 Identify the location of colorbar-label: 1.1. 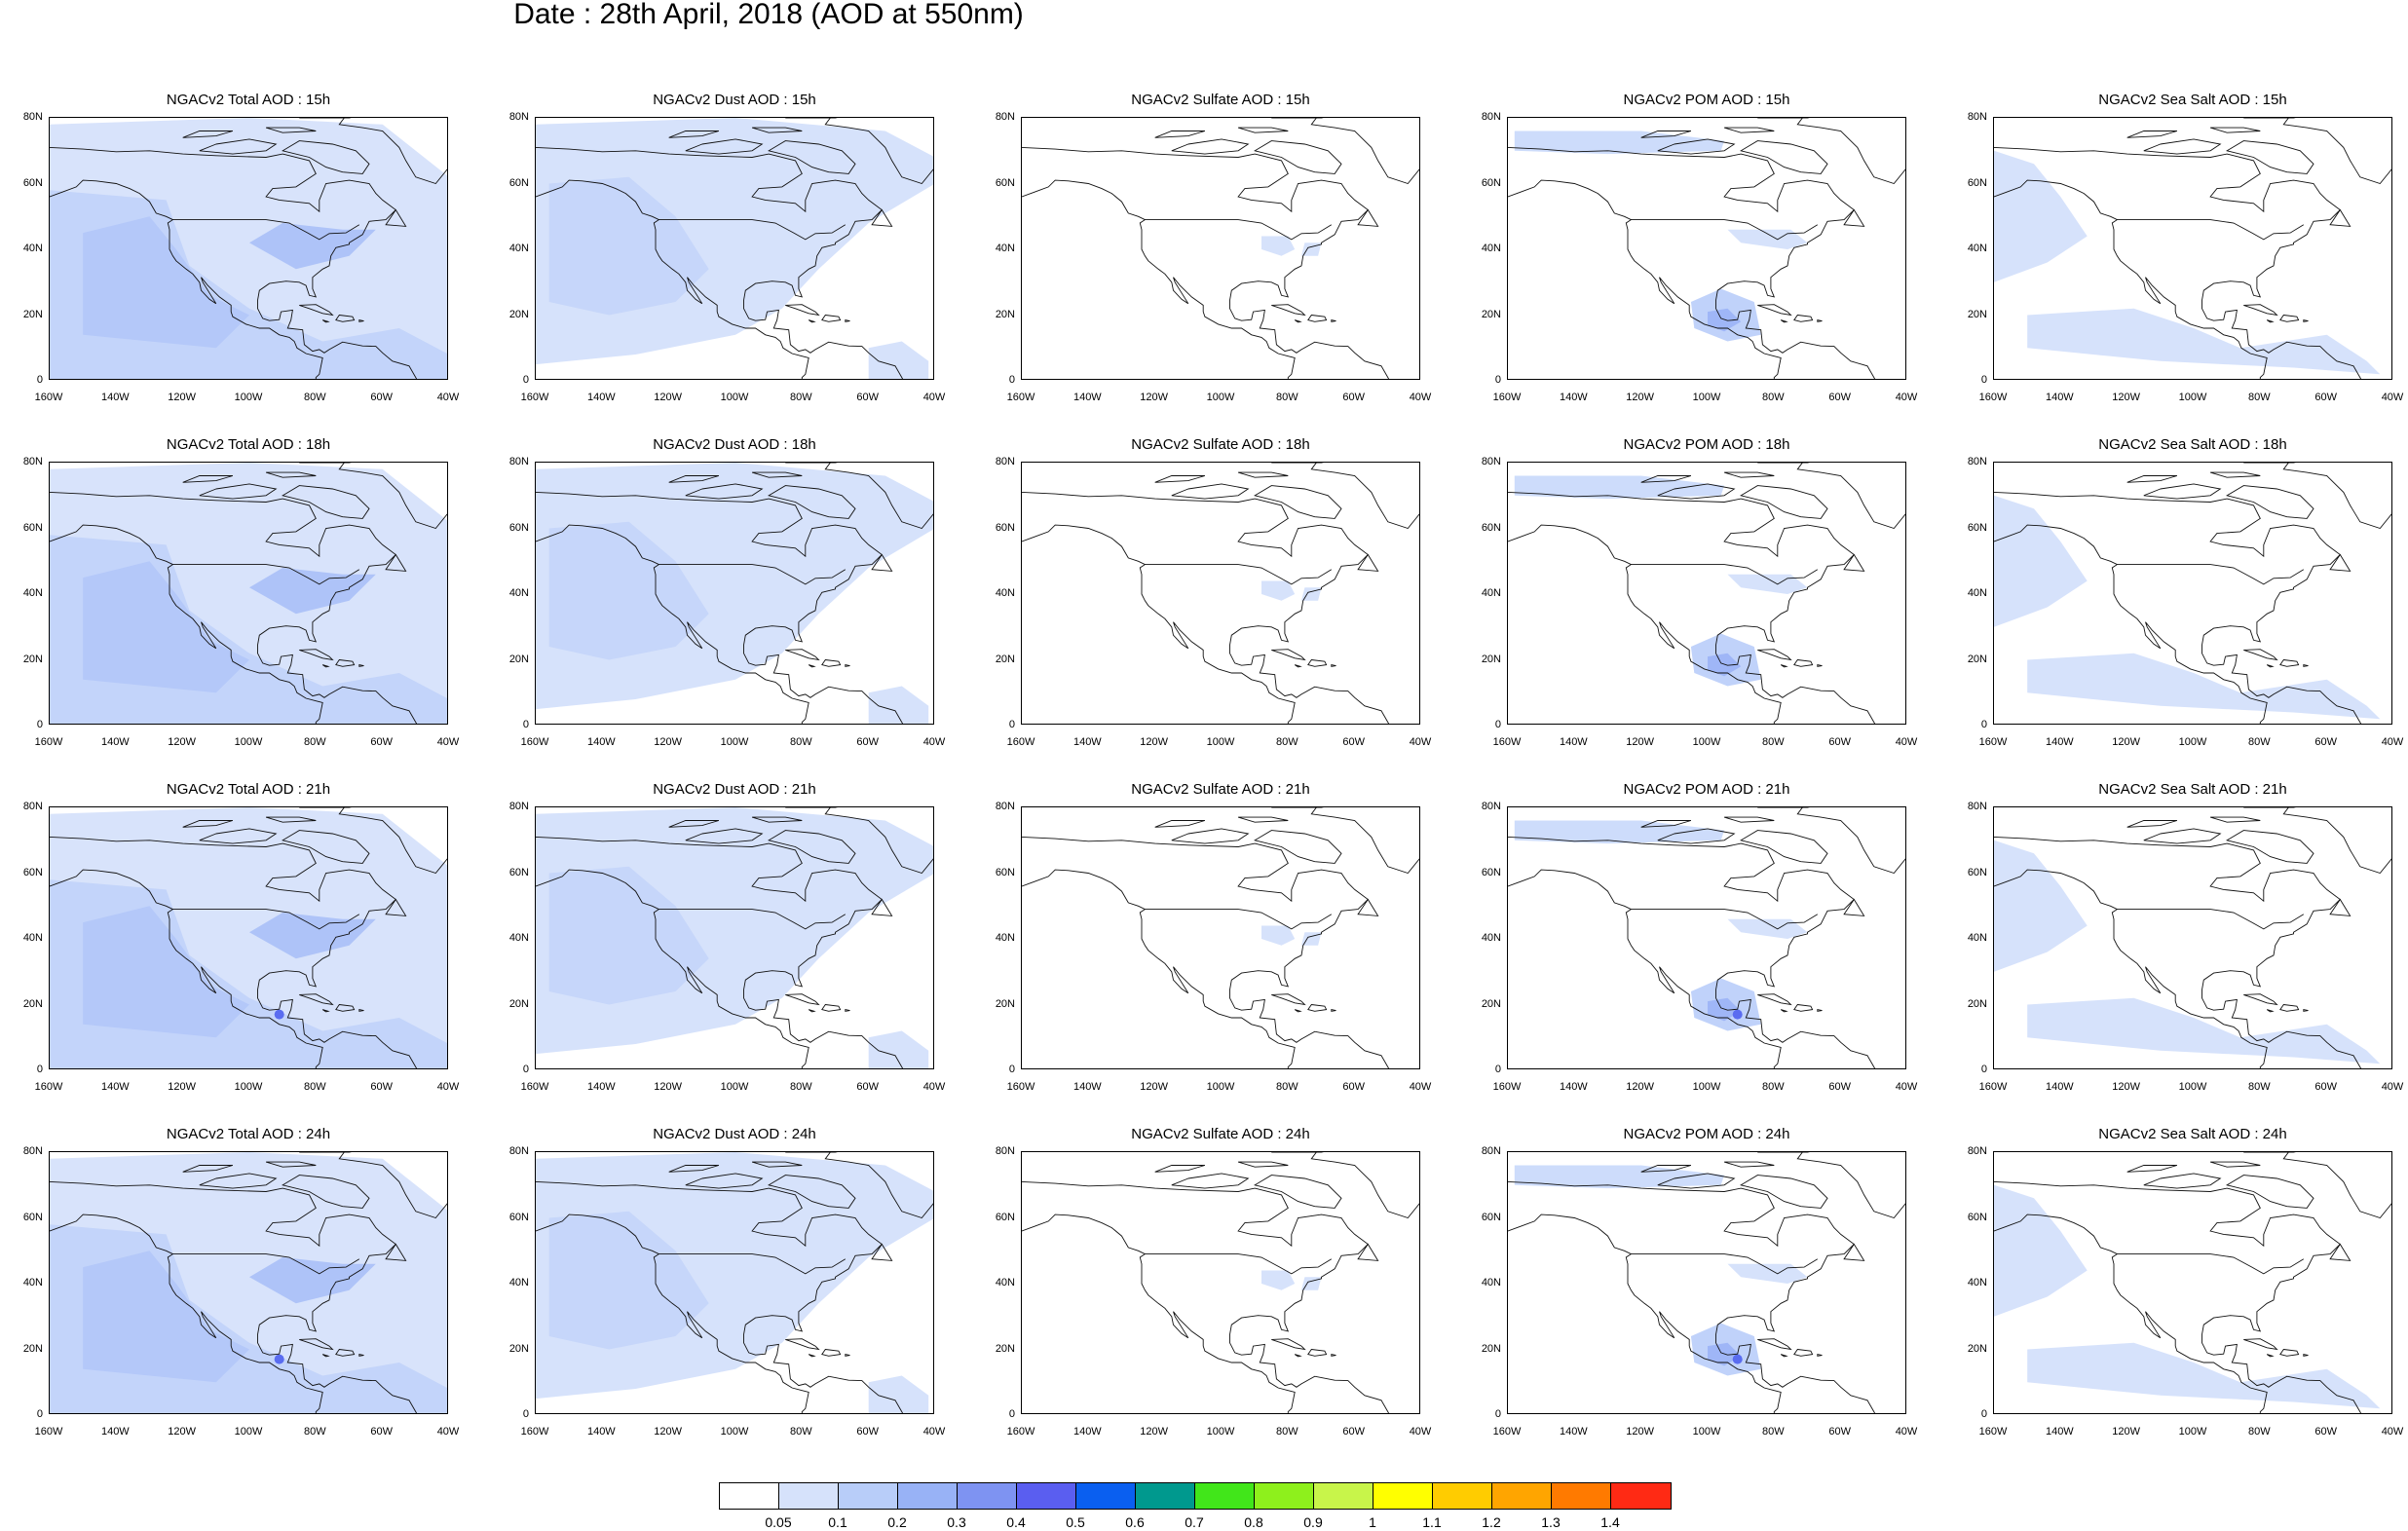
(1432, 1522).